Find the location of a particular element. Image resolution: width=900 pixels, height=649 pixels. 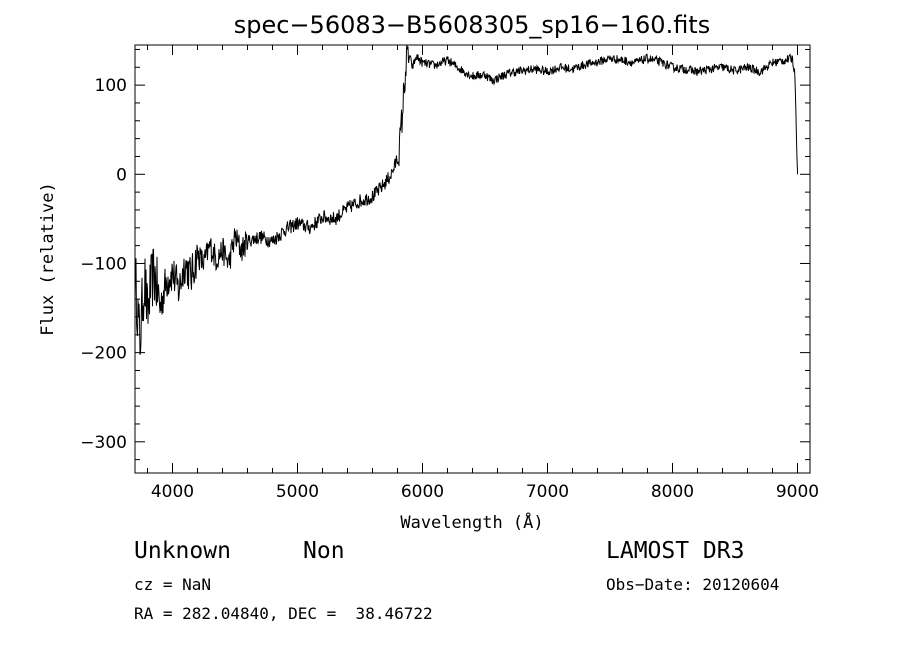

ra-dec-coordinates: RA = 282.04840, DEC = 38.46722 is located at coordinates (283, 613).